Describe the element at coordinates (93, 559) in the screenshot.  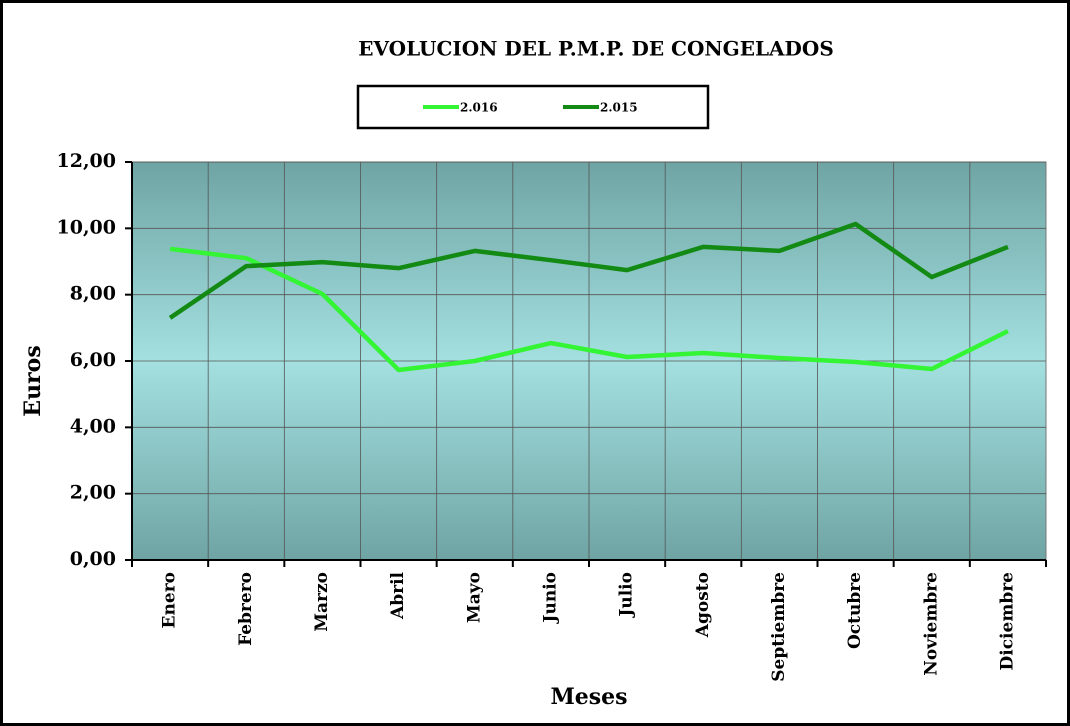
I see `y-tick-label: 0,00` at that location.